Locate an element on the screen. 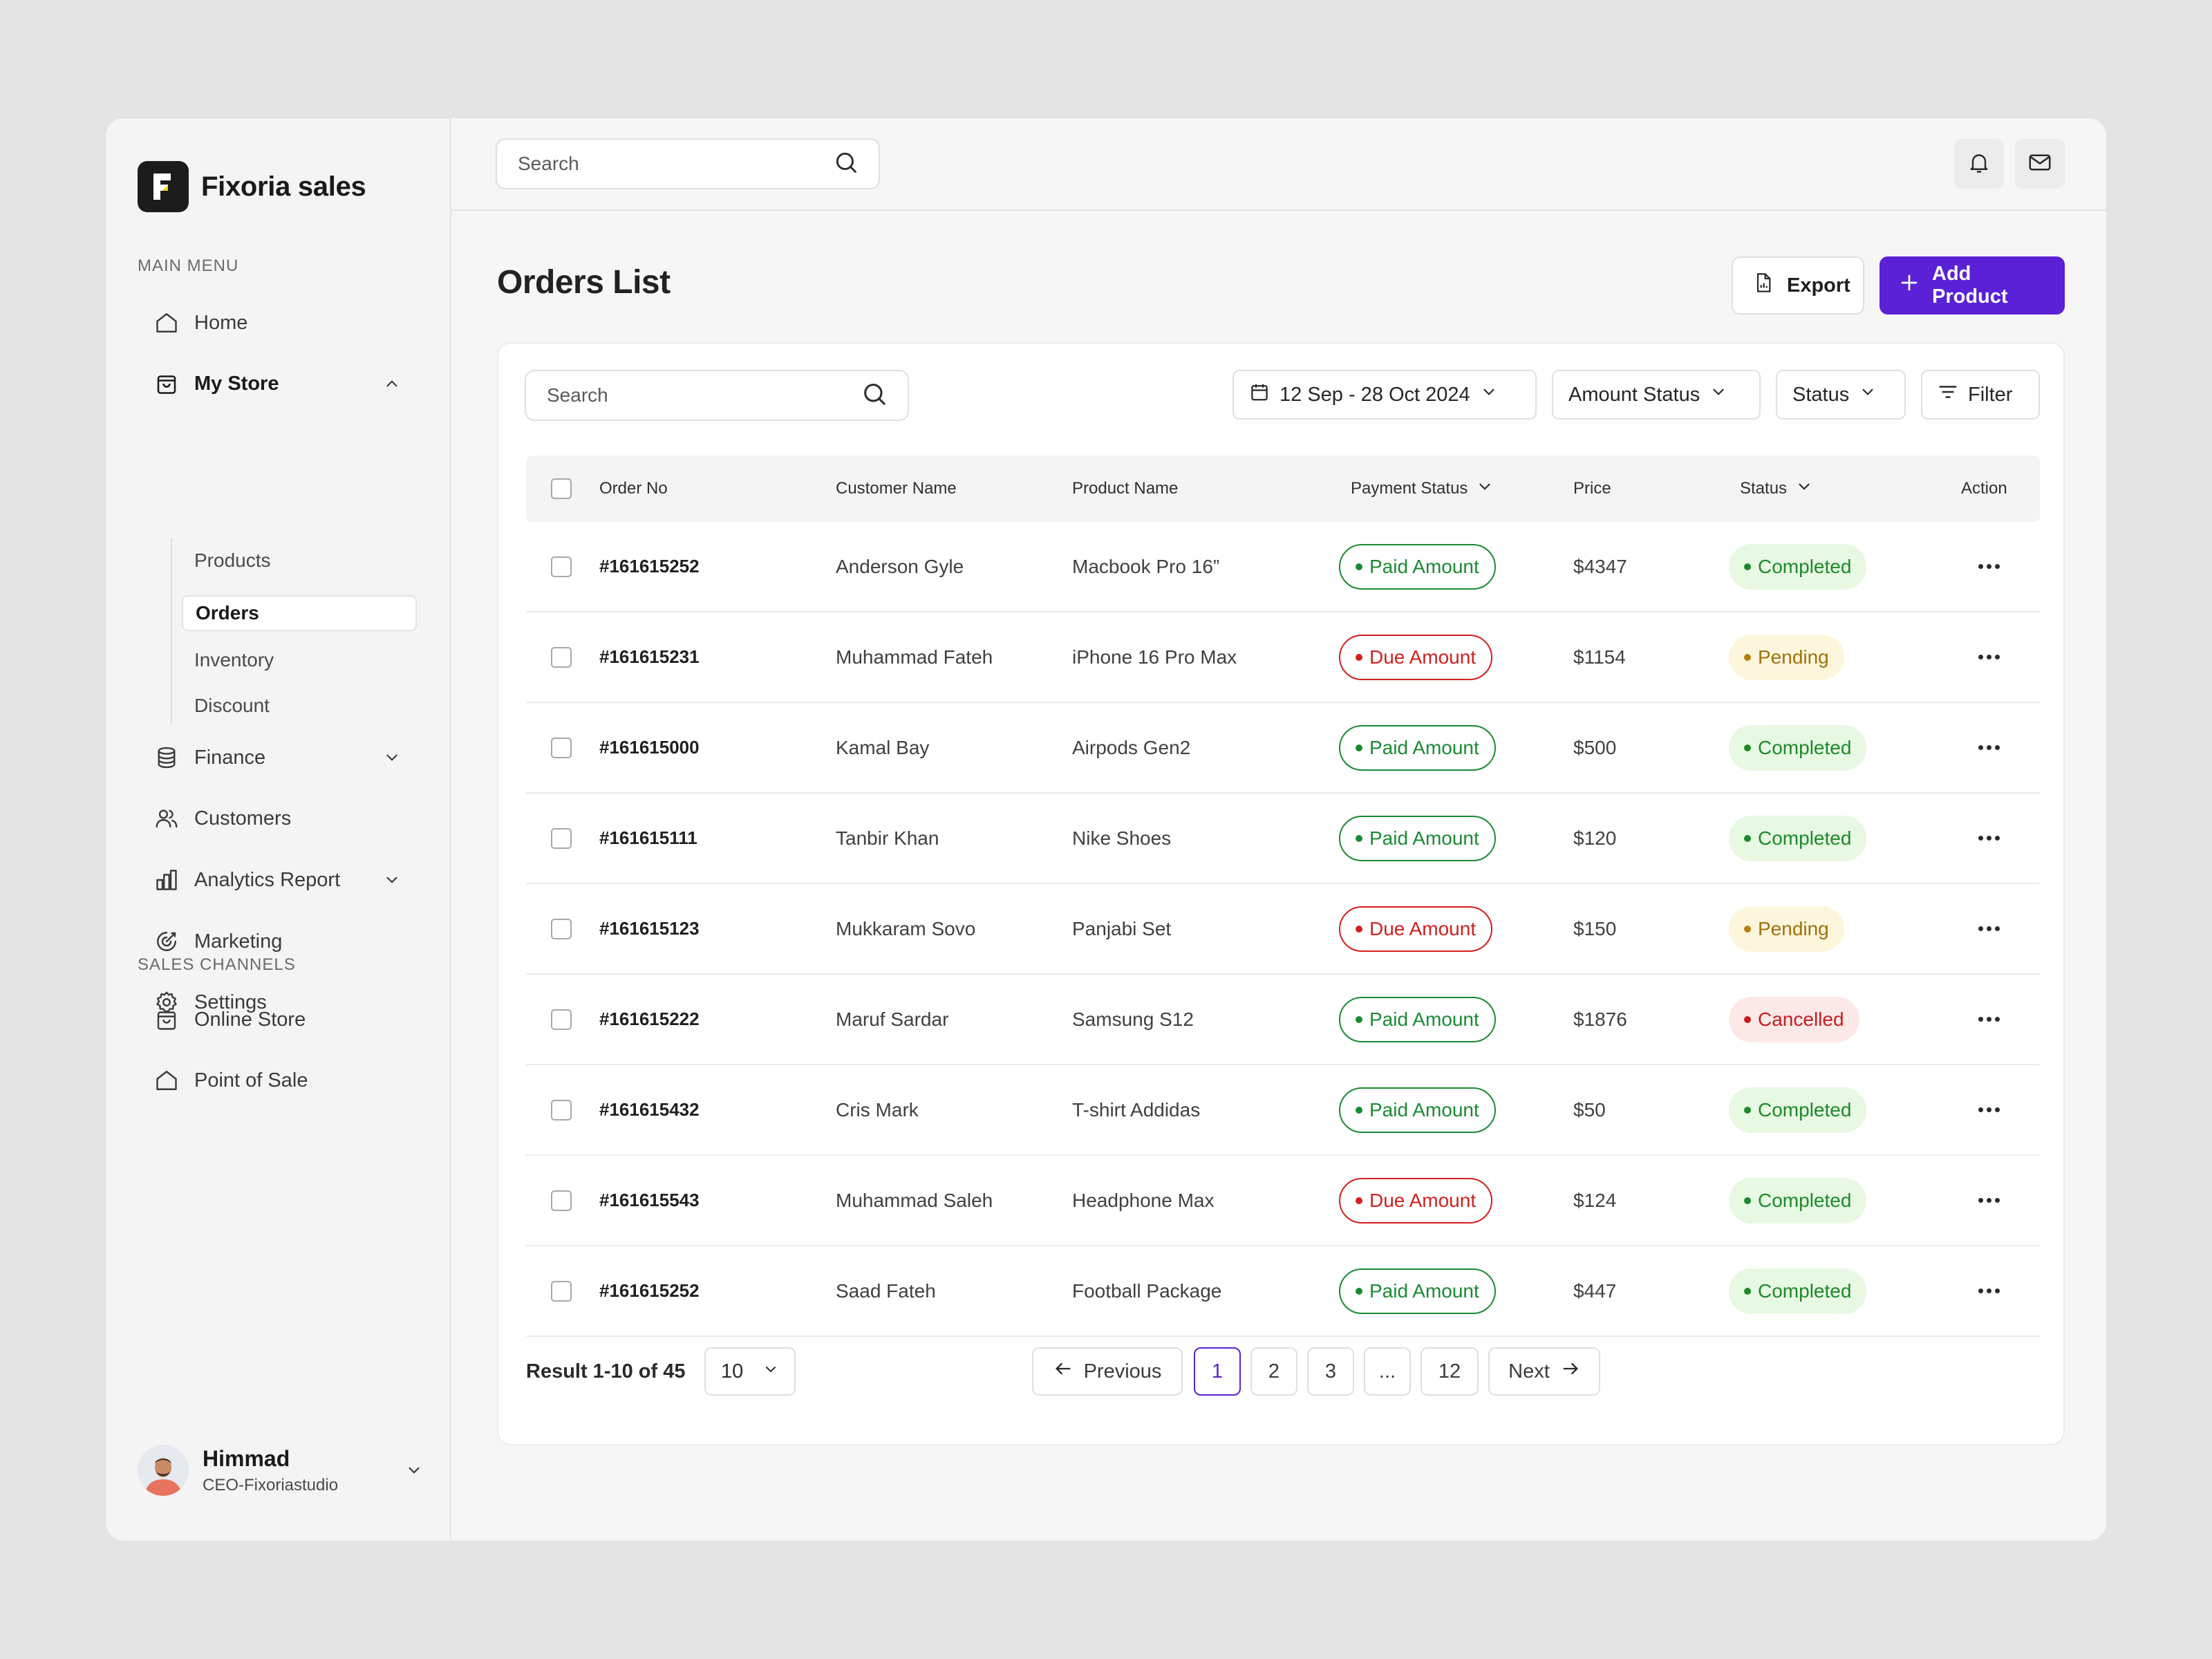  col-status: Status is located at coordinates (1776, 489).